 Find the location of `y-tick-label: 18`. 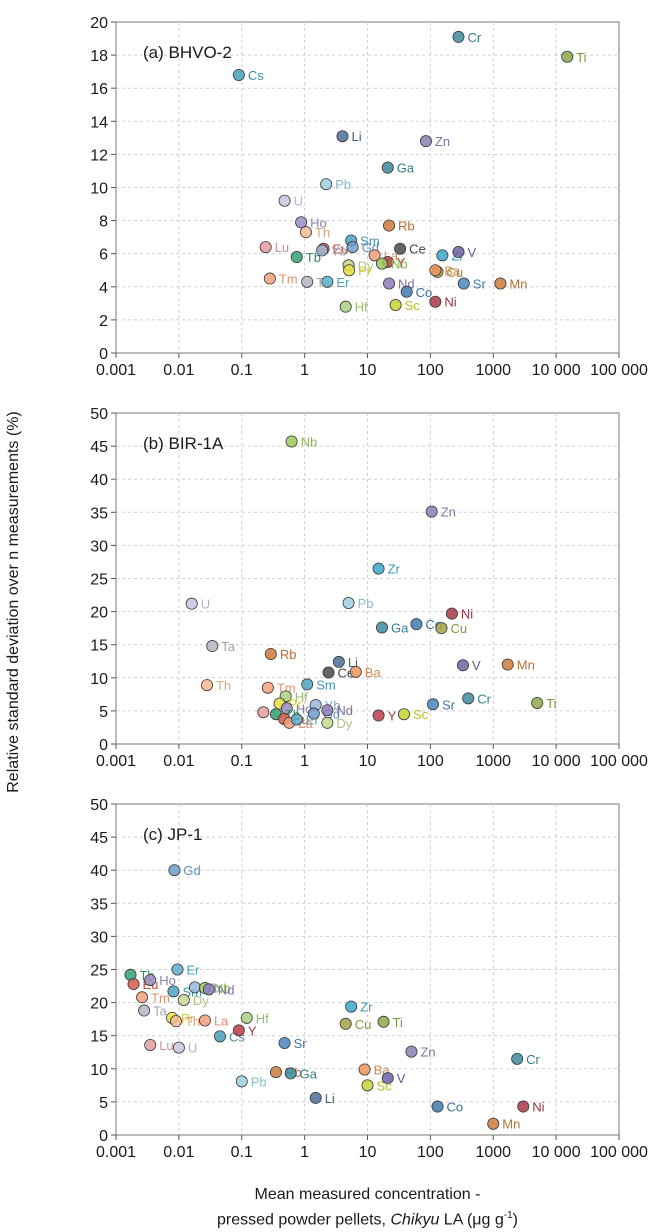

y-tick-label: 18 is located at coordinates (99, 56).